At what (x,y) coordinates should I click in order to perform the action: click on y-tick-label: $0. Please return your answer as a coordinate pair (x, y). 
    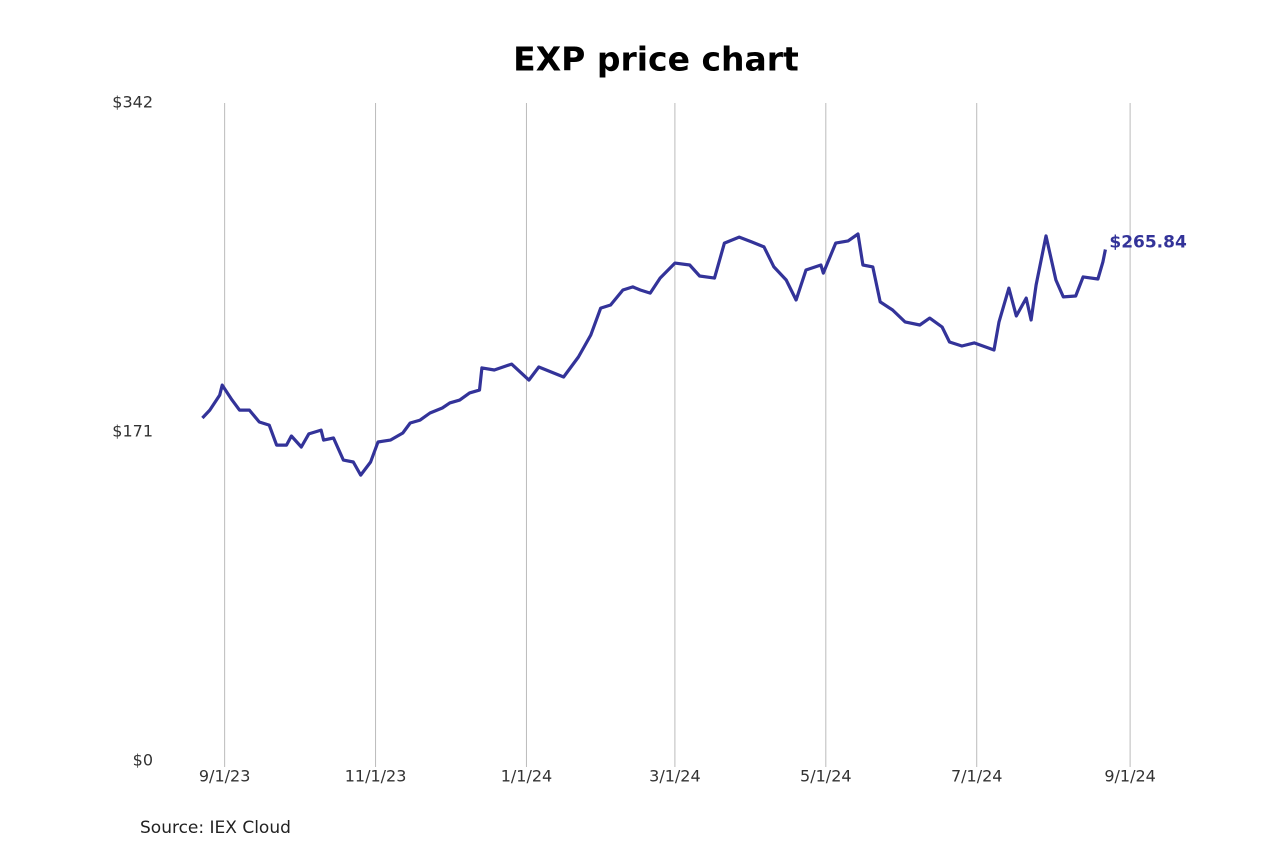
    Looking at the image, I should click on (143, 760).